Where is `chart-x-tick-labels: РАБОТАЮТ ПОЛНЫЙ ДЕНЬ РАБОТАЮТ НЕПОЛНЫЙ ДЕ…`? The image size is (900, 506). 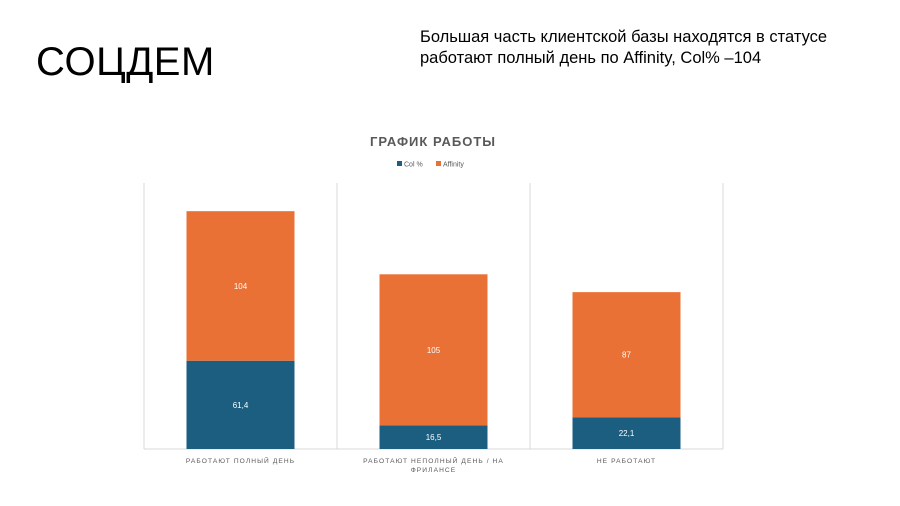 chart-x-tick-labels: РАБОТАЮТ ПОЛНЫЙ ДЕНЬ РАБОТАЮТ НЕПОЛНЫЙ ДЕ… is located at coordinates (421, 465).